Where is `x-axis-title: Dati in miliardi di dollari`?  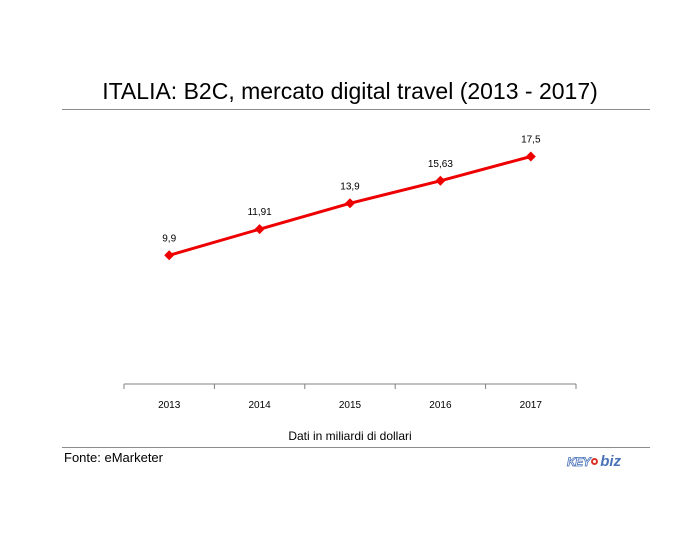
x-axis-title: Dati in miliardi di dollari is located at coordinates (349, 436).